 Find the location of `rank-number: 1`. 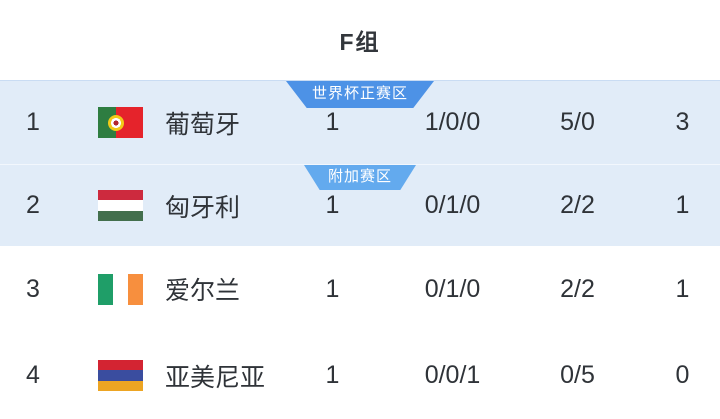

rank-number: 1 is located at coordinates (33, 122).